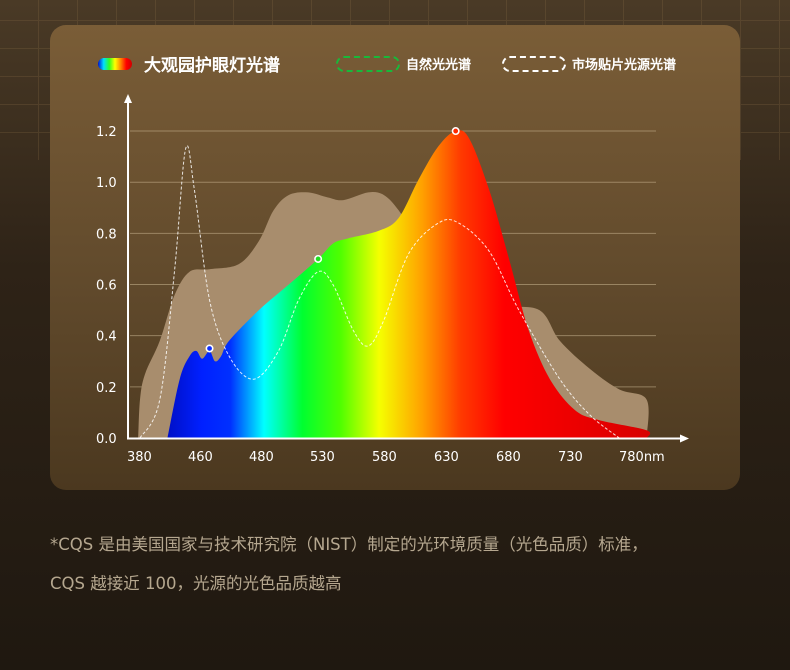 The width and height of the screenshot is (790, 670). What do you see at coordinates (106, 132) in the screenshot?
I see `y-tick-label: 1.2` at bounding box center [106, 132].